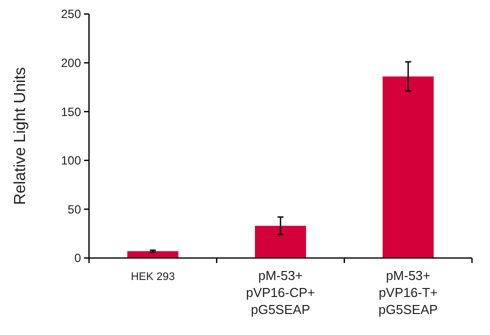 This screenshot has height=335, width=490. I want to click on y-axis-title: Relative Light Units, so click(20, 136).